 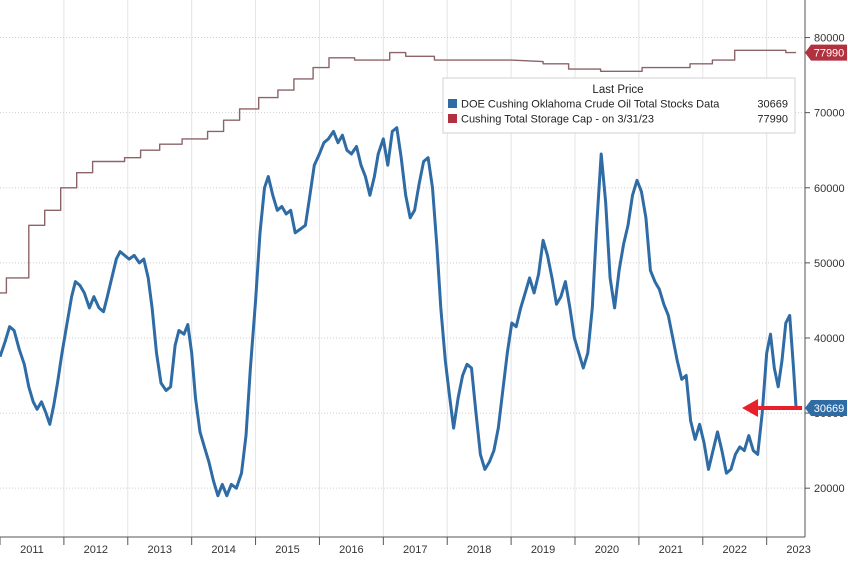 What do you see at coordinates (829, 339) in the screenshot?
I see `y-tick-label: 40000` at bounding box center [829, 339].